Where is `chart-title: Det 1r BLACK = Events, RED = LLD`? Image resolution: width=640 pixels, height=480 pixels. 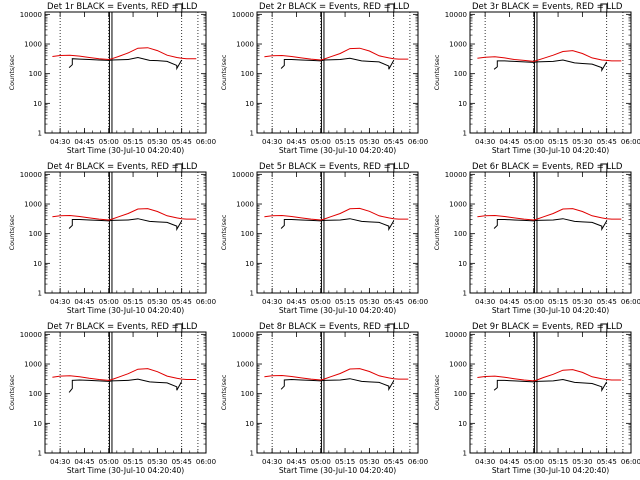 chart-title: Det 1r BLACK = Events, RED = LLD is located at coordinates (122, 7).